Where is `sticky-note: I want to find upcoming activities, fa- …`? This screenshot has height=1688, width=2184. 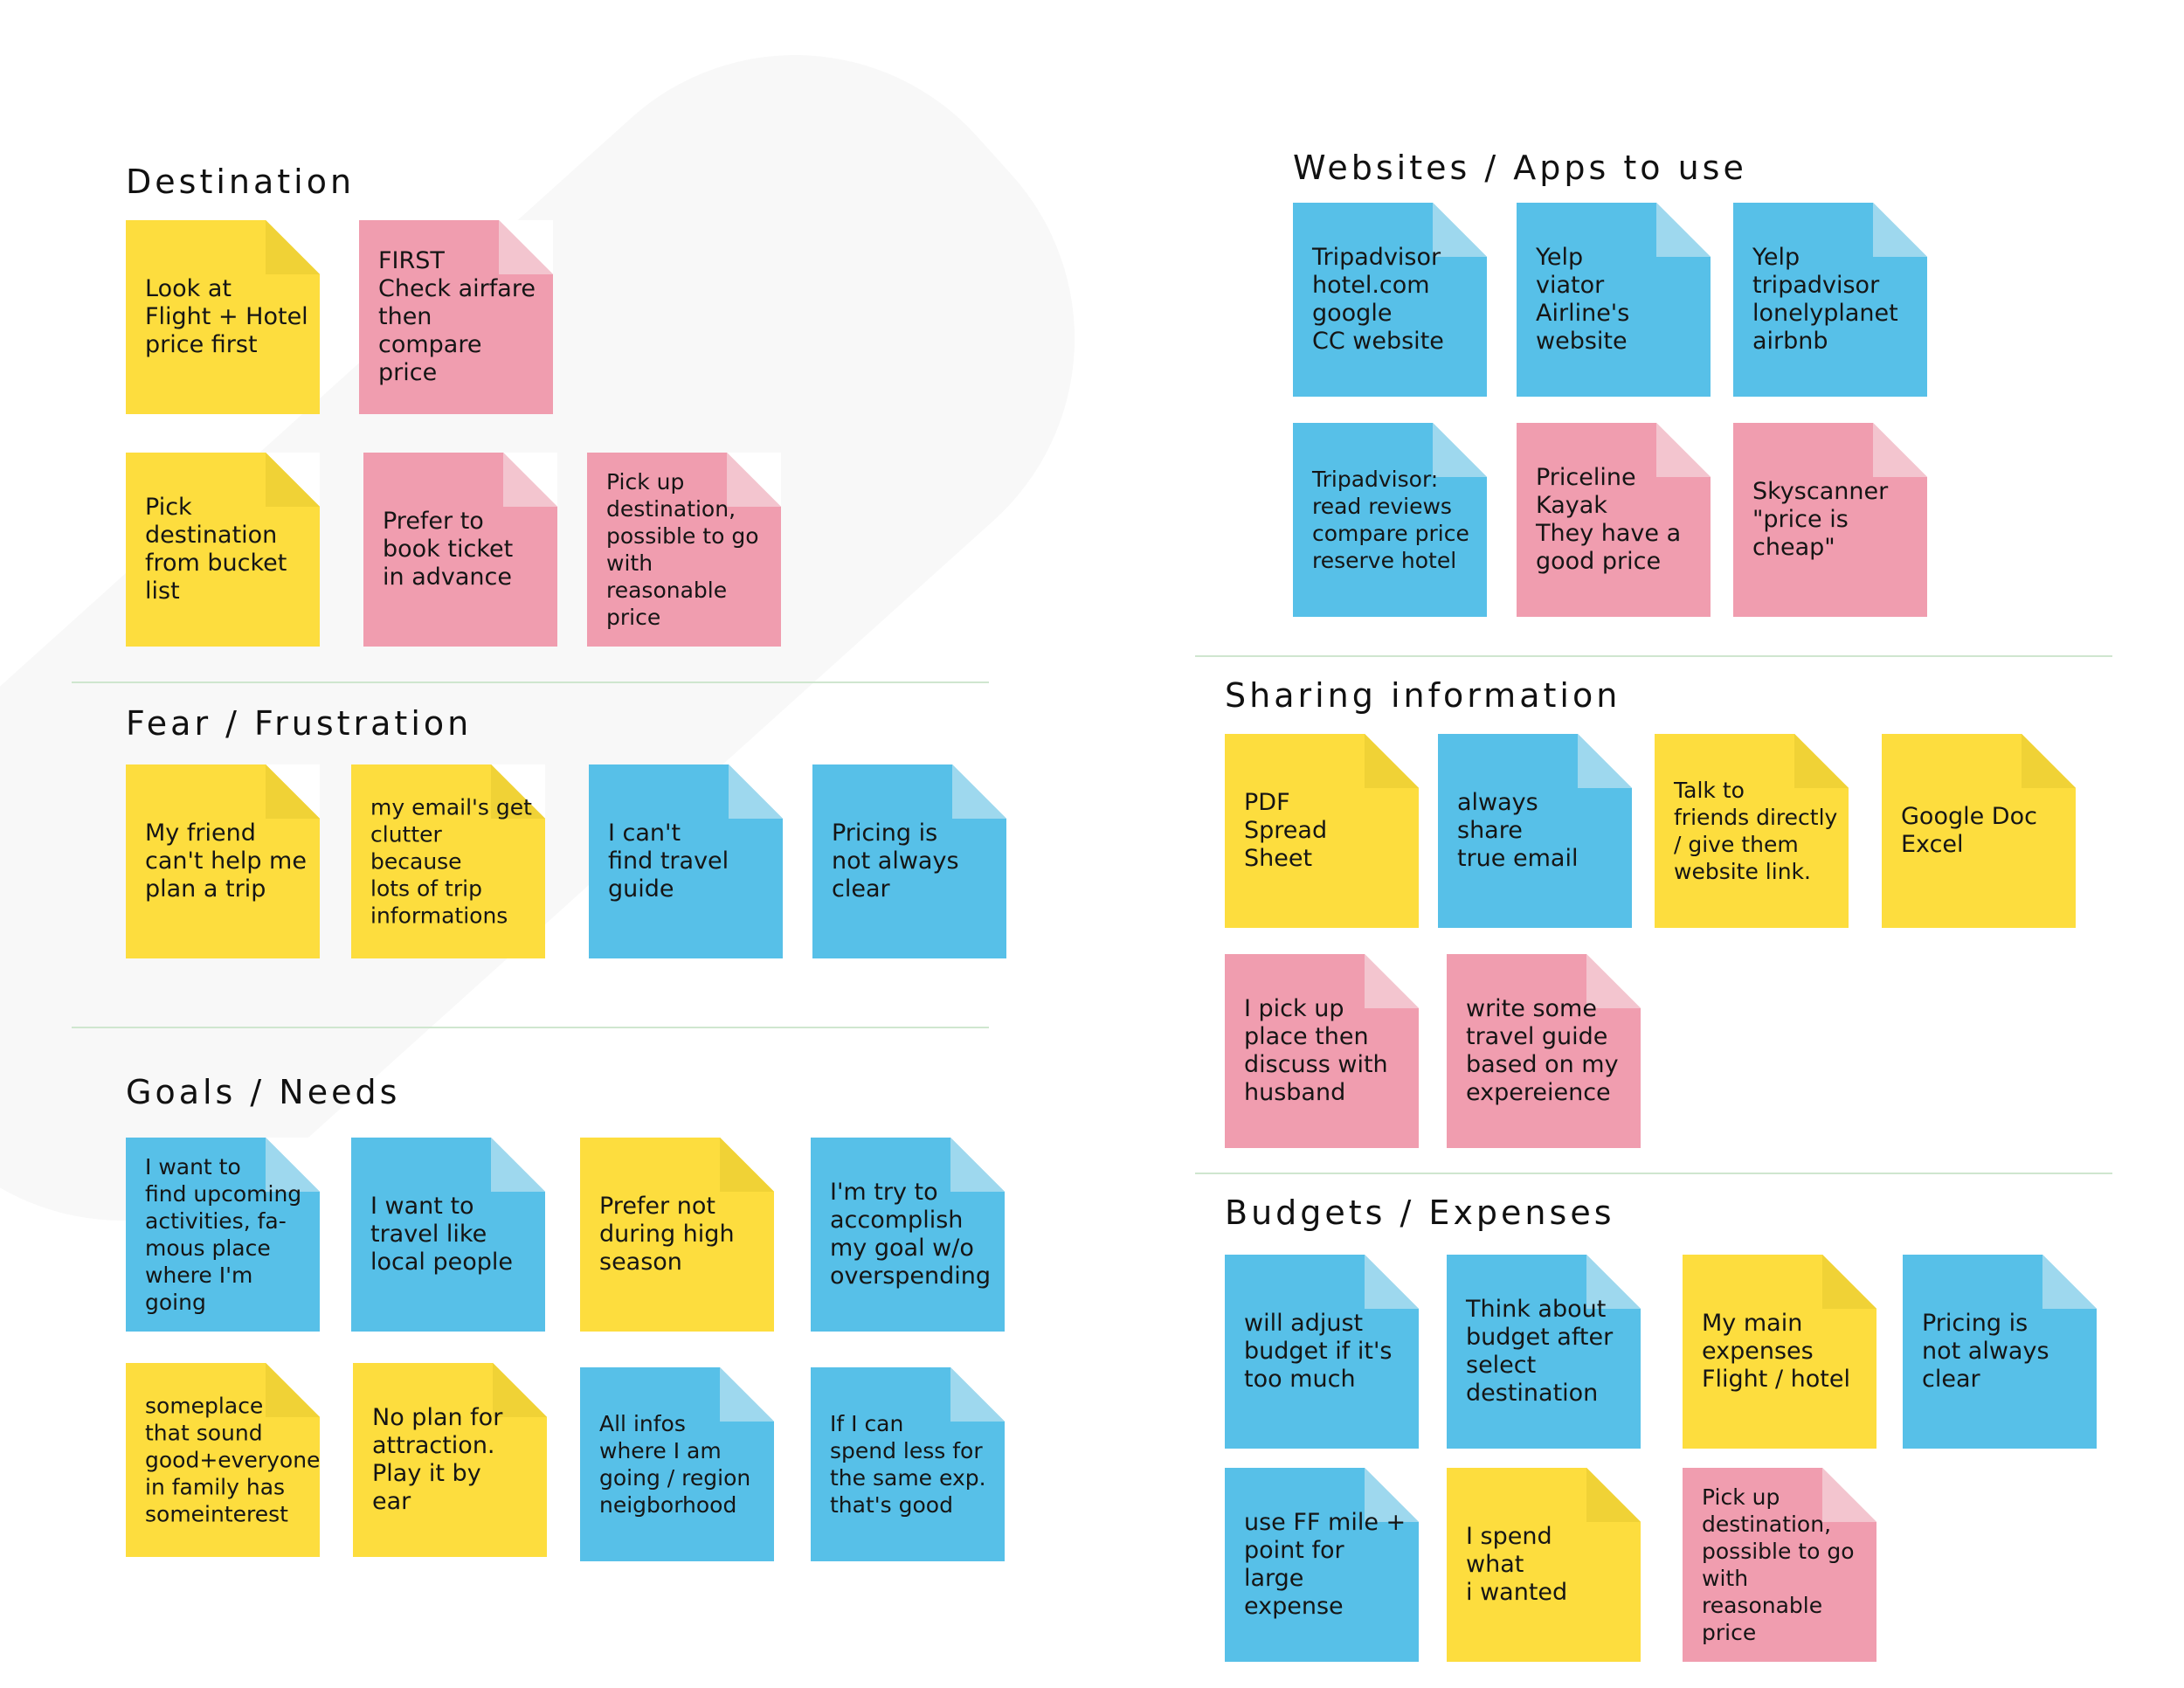
sticky-note: I want to find upcoming activities, fa- … is located at coordinates (223, 1235).